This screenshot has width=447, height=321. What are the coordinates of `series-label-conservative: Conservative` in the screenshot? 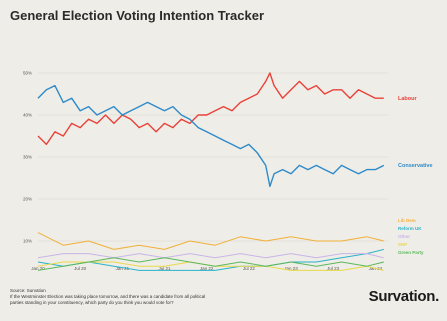 It's located at (415, 166).